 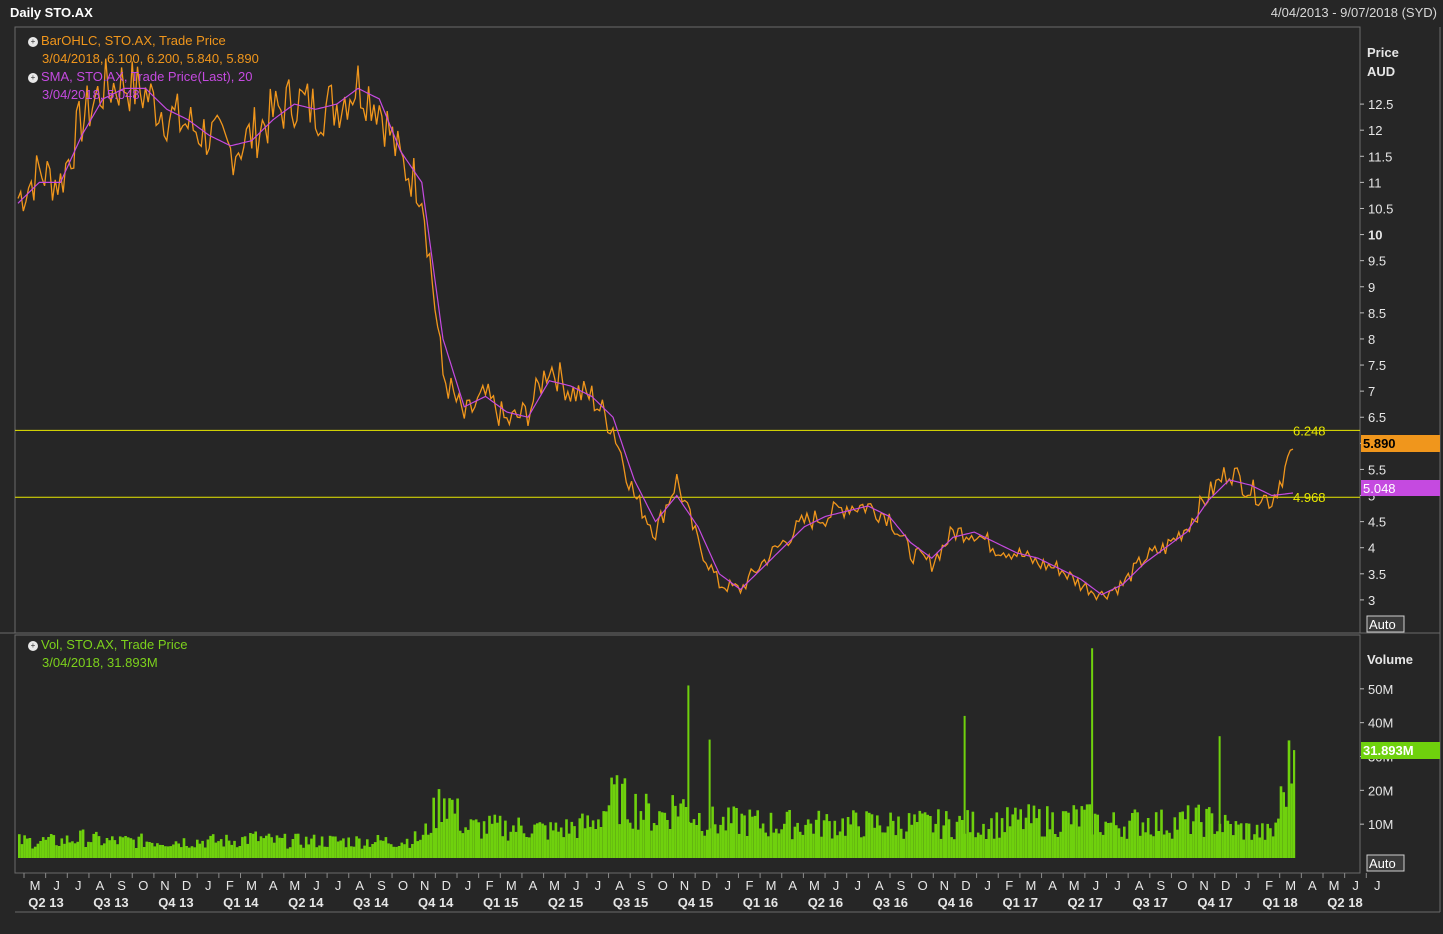 What do you see at coordinates (1371, 496) in the screenshot?
I see `price-tick-label: 5` at bounding box center [1371, 496].